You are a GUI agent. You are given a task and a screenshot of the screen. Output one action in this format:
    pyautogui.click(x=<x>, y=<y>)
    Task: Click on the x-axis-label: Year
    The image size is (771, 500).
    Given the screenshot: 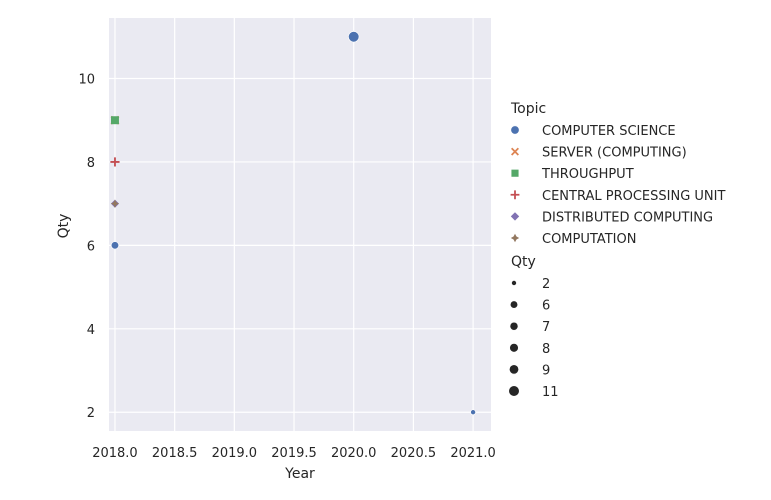 What is the action you would take?
    pyautogui.click(x=299, y=474)
    